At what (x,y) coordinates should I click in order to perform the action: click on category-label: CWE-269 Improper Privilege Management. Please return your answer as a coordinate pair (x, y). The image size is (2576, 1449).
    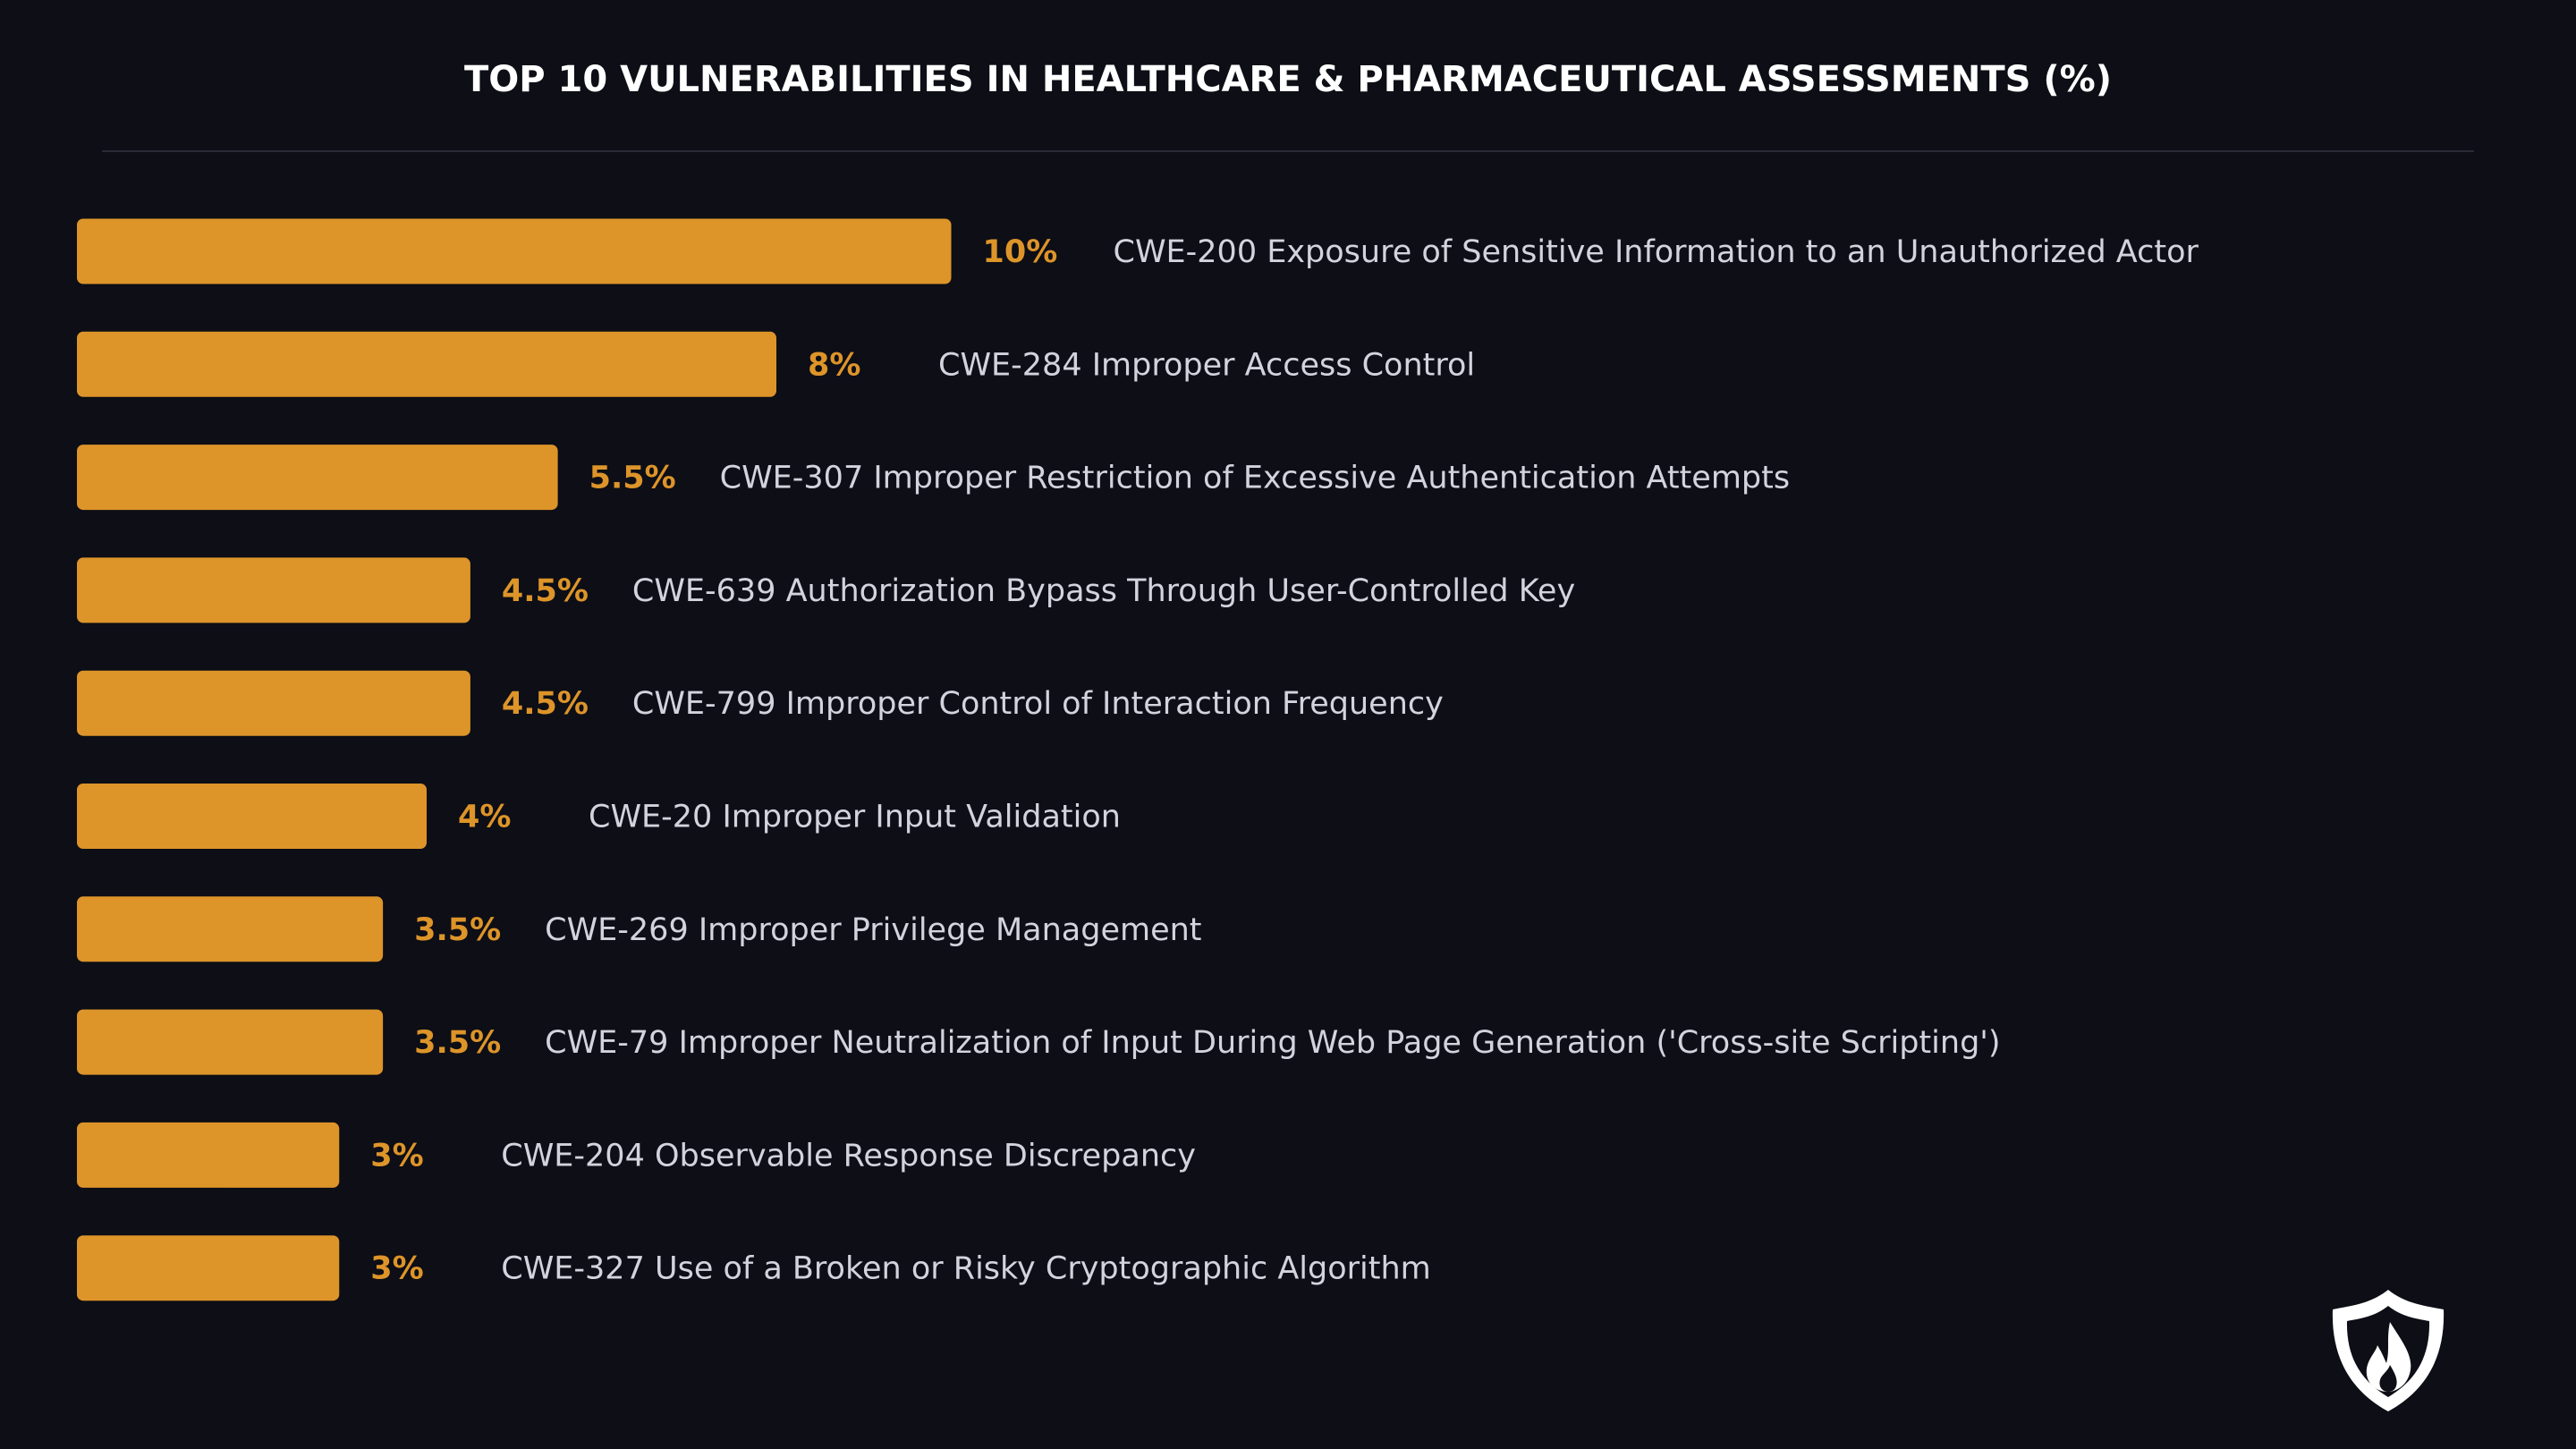
    Looking at the image, I should click on (873, 930).